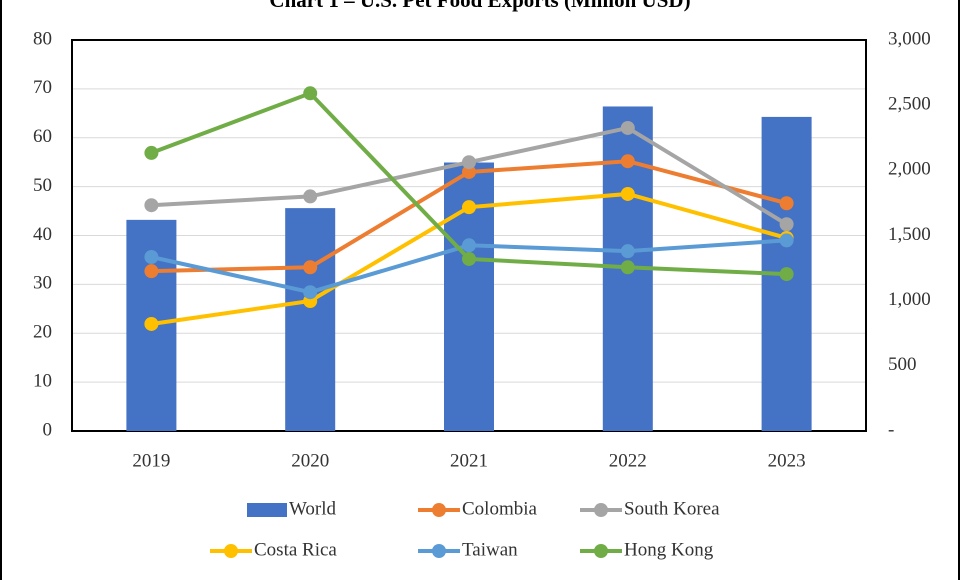 The height and width of the screenshot is (580, 961). Describe the element at coordinates (909, 38) in the screenshot. I see `y2-tick-label: 3,000` at that location.